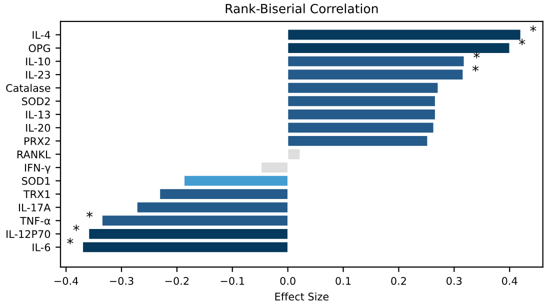  What do you see at coordinates (34, 208) in the screenshot?
I see `y-tick-label: IL-17A` at bounding box center [34, 208].